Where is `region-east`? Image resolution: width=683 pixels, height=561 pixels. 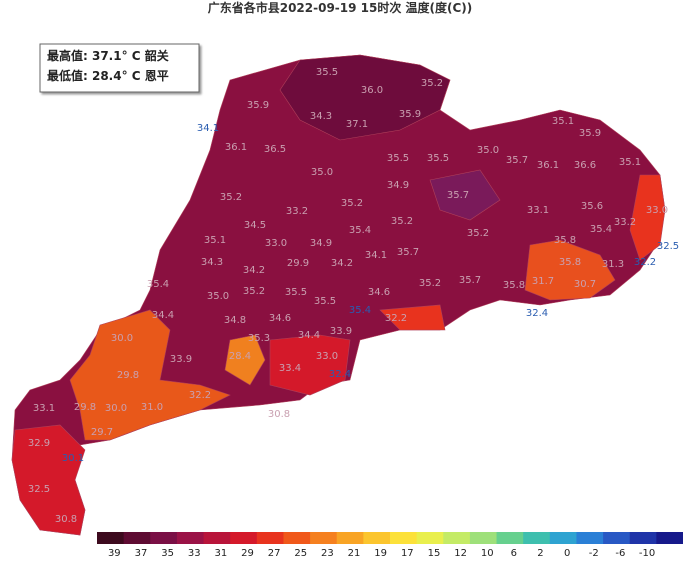 region-east is located at coordinates (465, 195).